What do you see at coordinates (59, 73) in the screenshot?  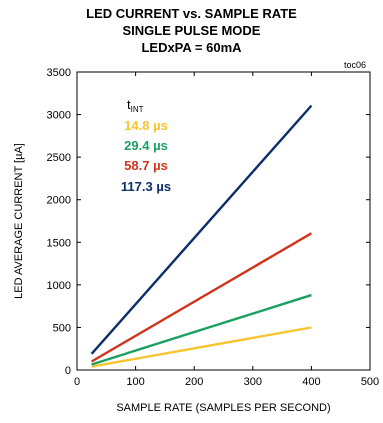 I see `y-tick-label: 3500` at bounding box center [59, 73].